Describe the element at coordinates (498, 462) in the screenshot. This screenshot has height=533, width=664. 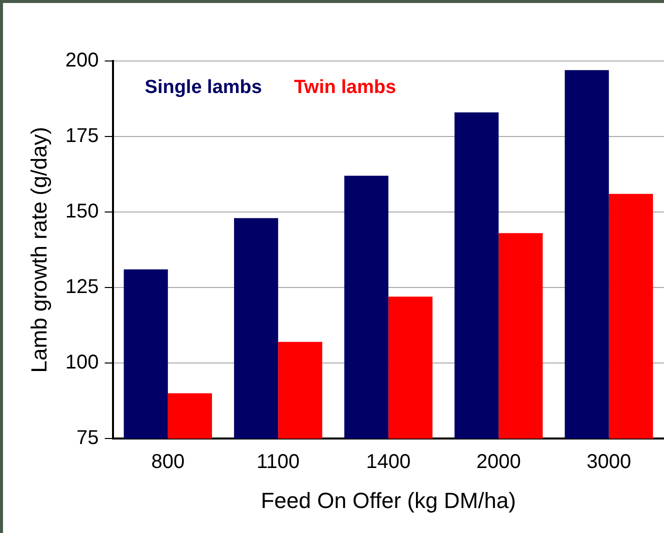
I see `x-tick-label: 2000` at that location.